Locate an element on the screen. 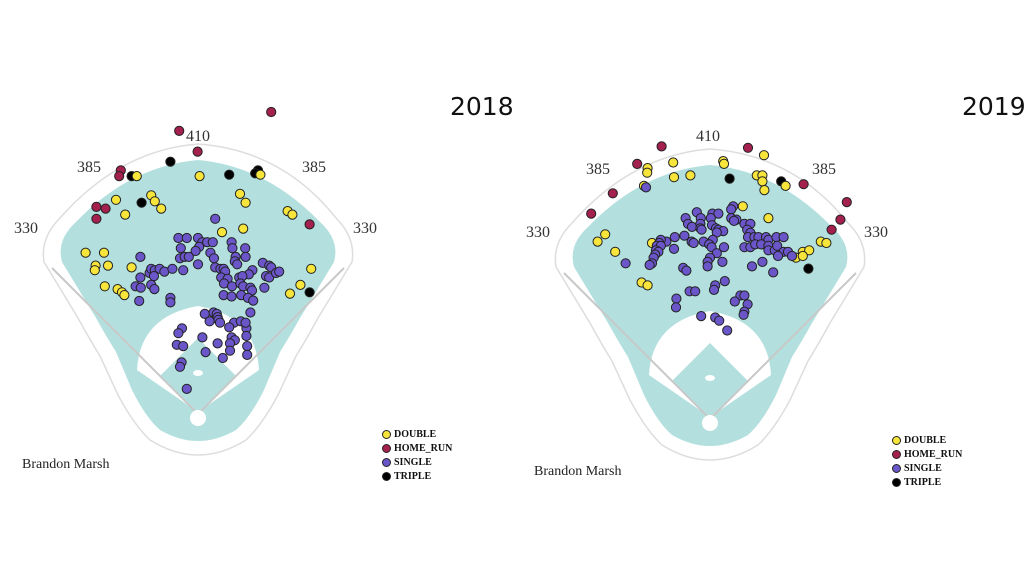  single-marker-icon is located at coordinates (896, 468).